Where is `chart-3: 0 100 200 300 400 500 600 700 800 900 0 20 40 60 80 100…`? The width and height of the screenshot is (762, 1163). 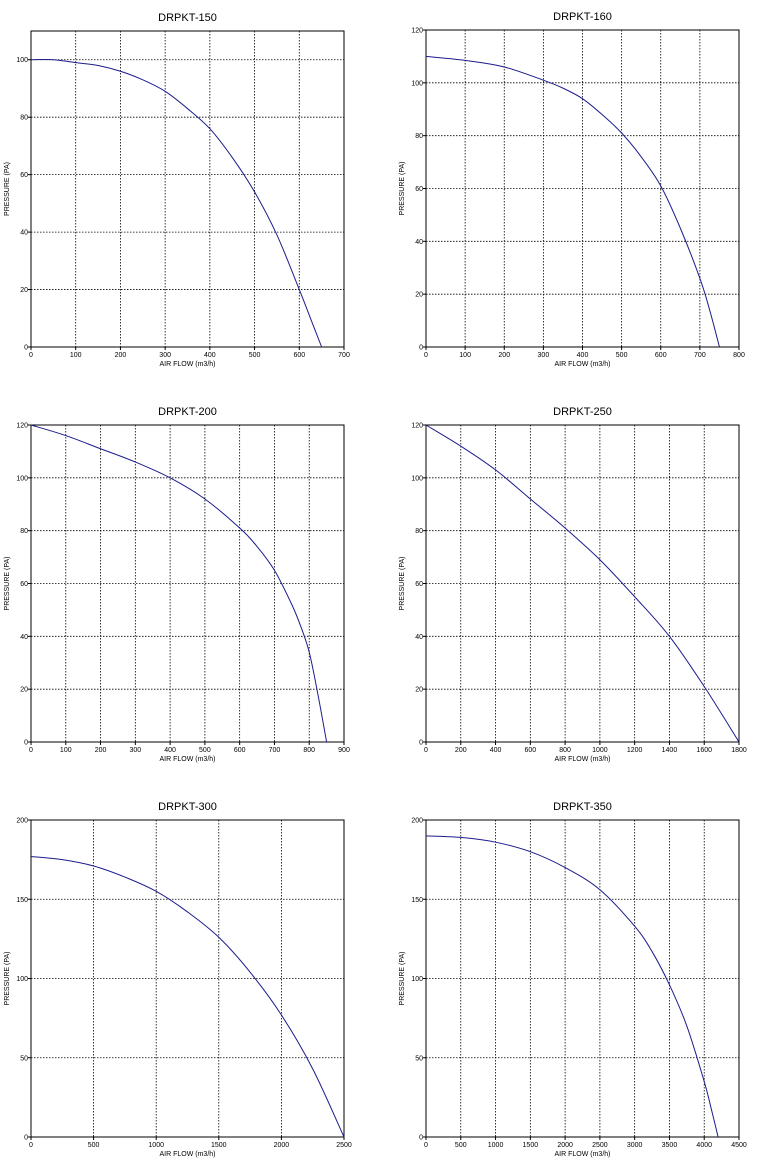 chart-3: 0 100 200 300 400 500 600 700 800 900 0 20 40 60 80 100… is located at coordinates (177, 584).